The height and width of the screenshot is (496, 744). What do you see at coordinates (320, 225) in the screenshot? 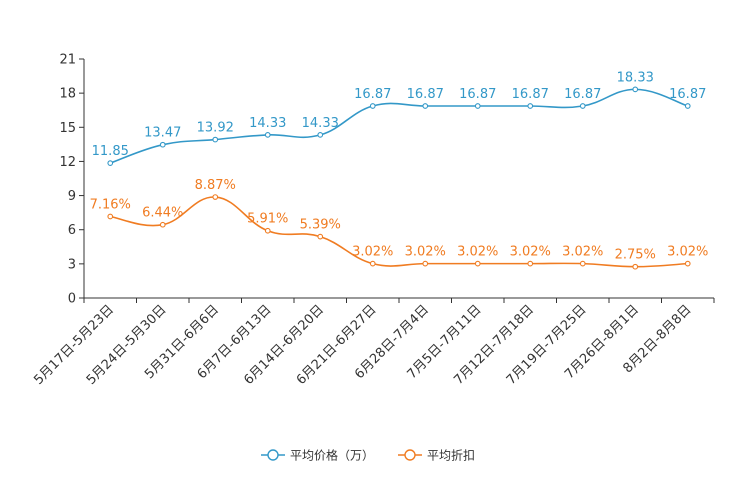
I see `data-label: 5.39%` at bounding box center [320, 225].